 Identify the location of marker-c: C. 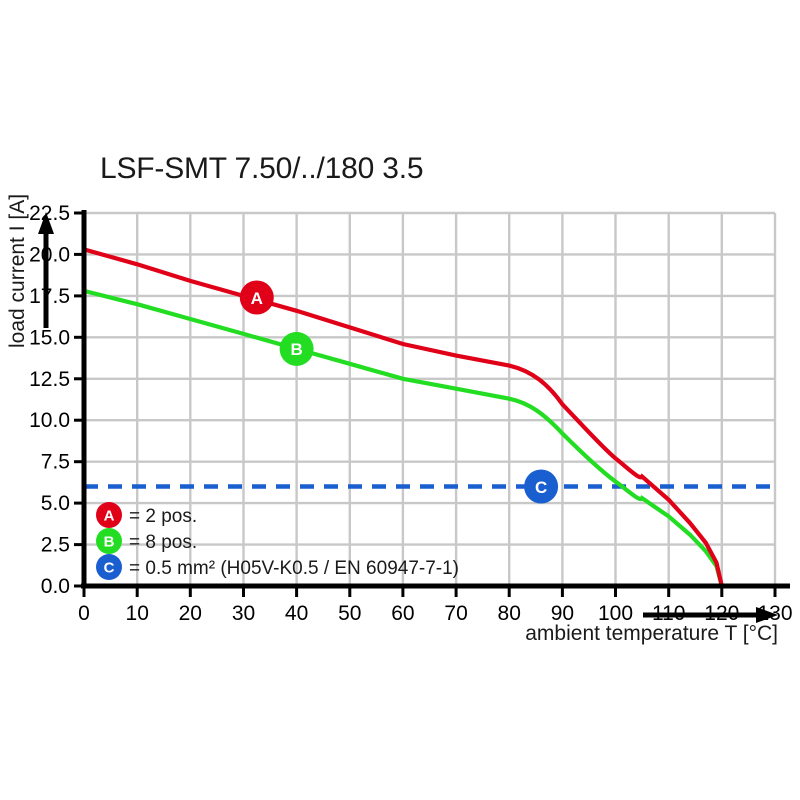
(541, 486).